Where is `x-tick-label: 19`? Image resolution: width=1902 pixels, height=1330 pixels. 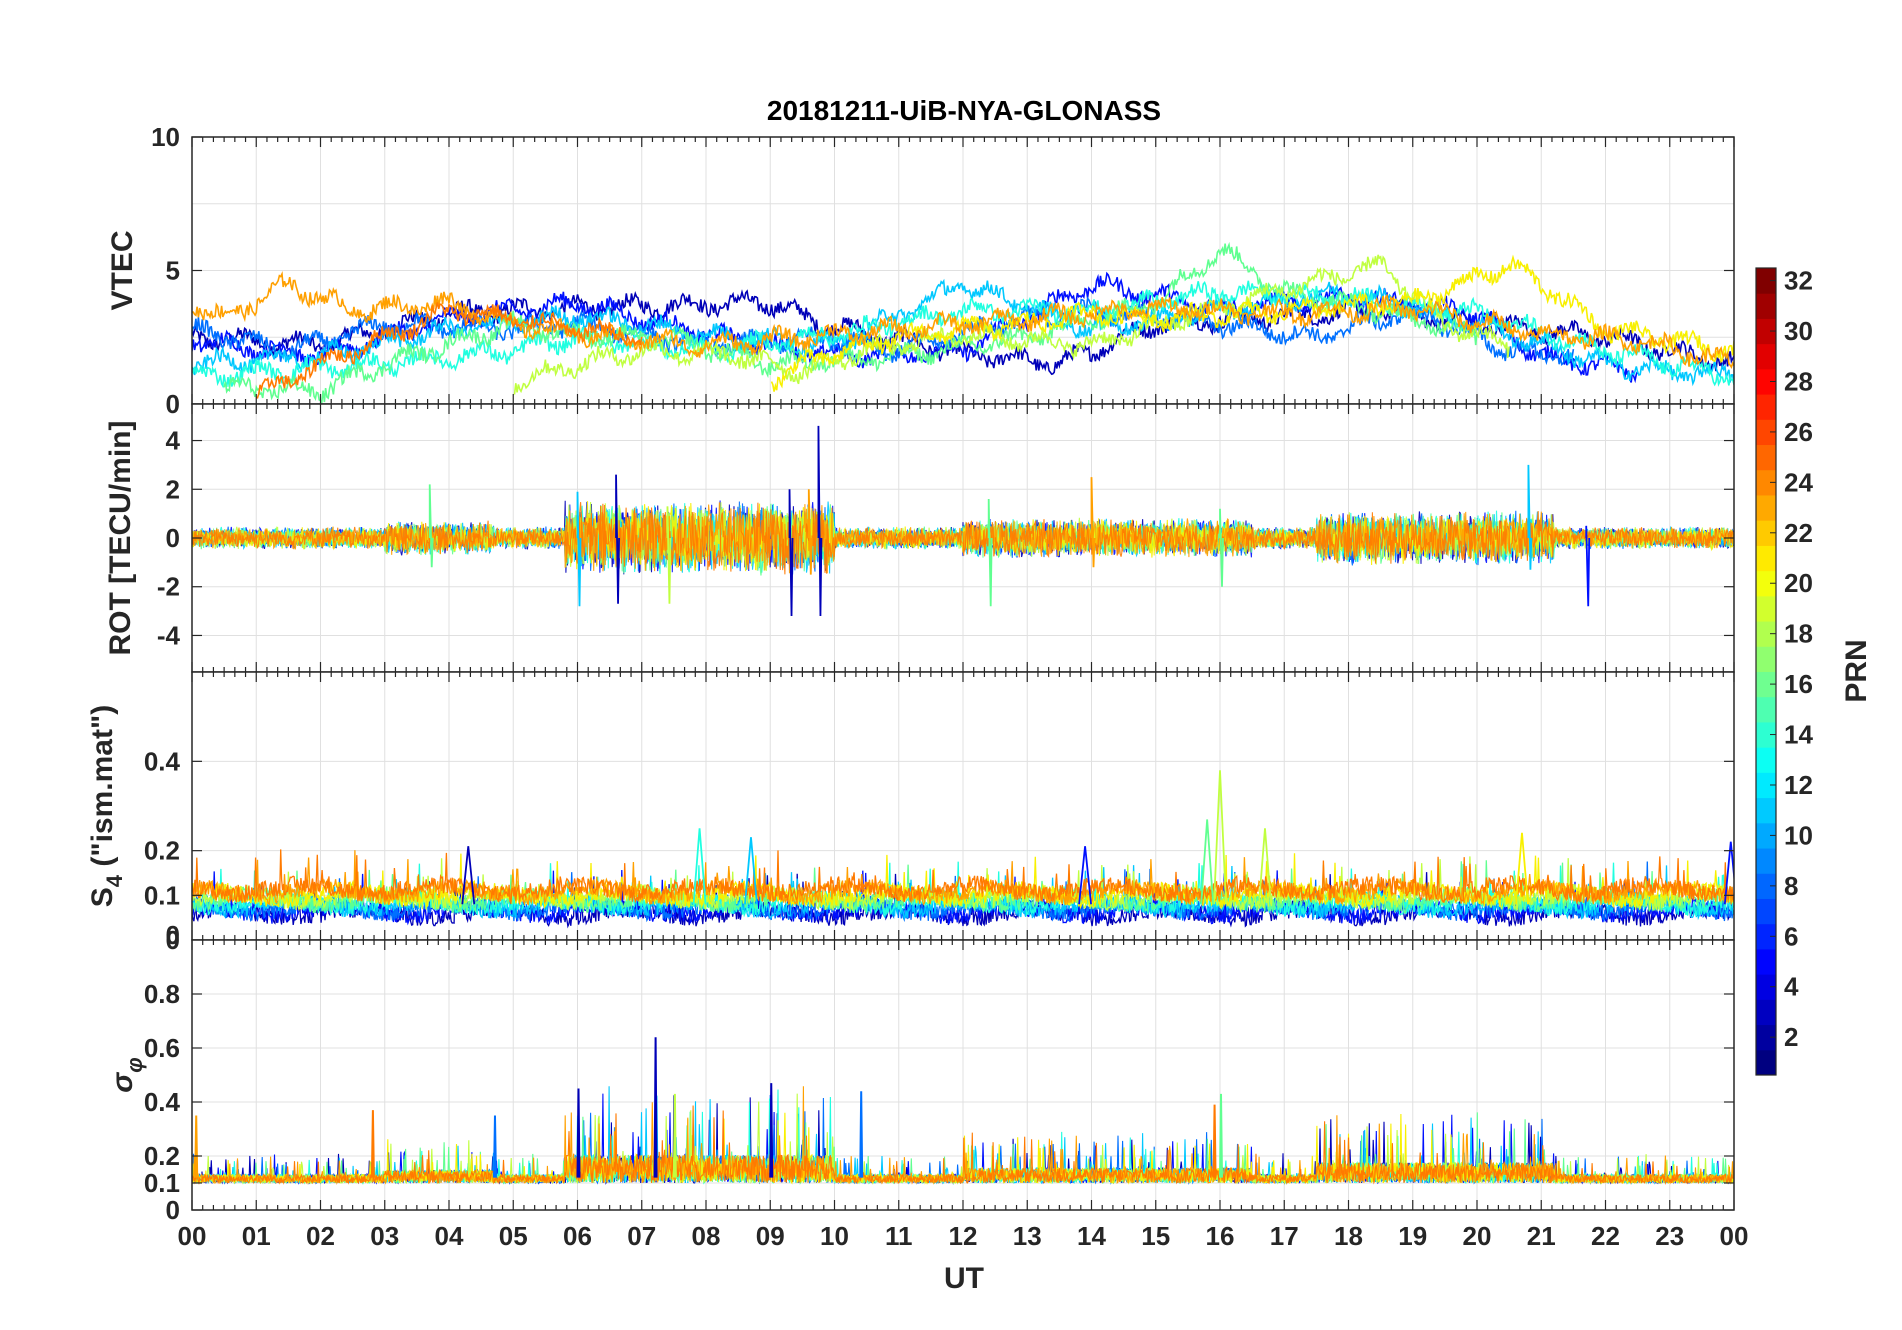
x-tick-label: 19 is located at coordinates (1412, 1236).